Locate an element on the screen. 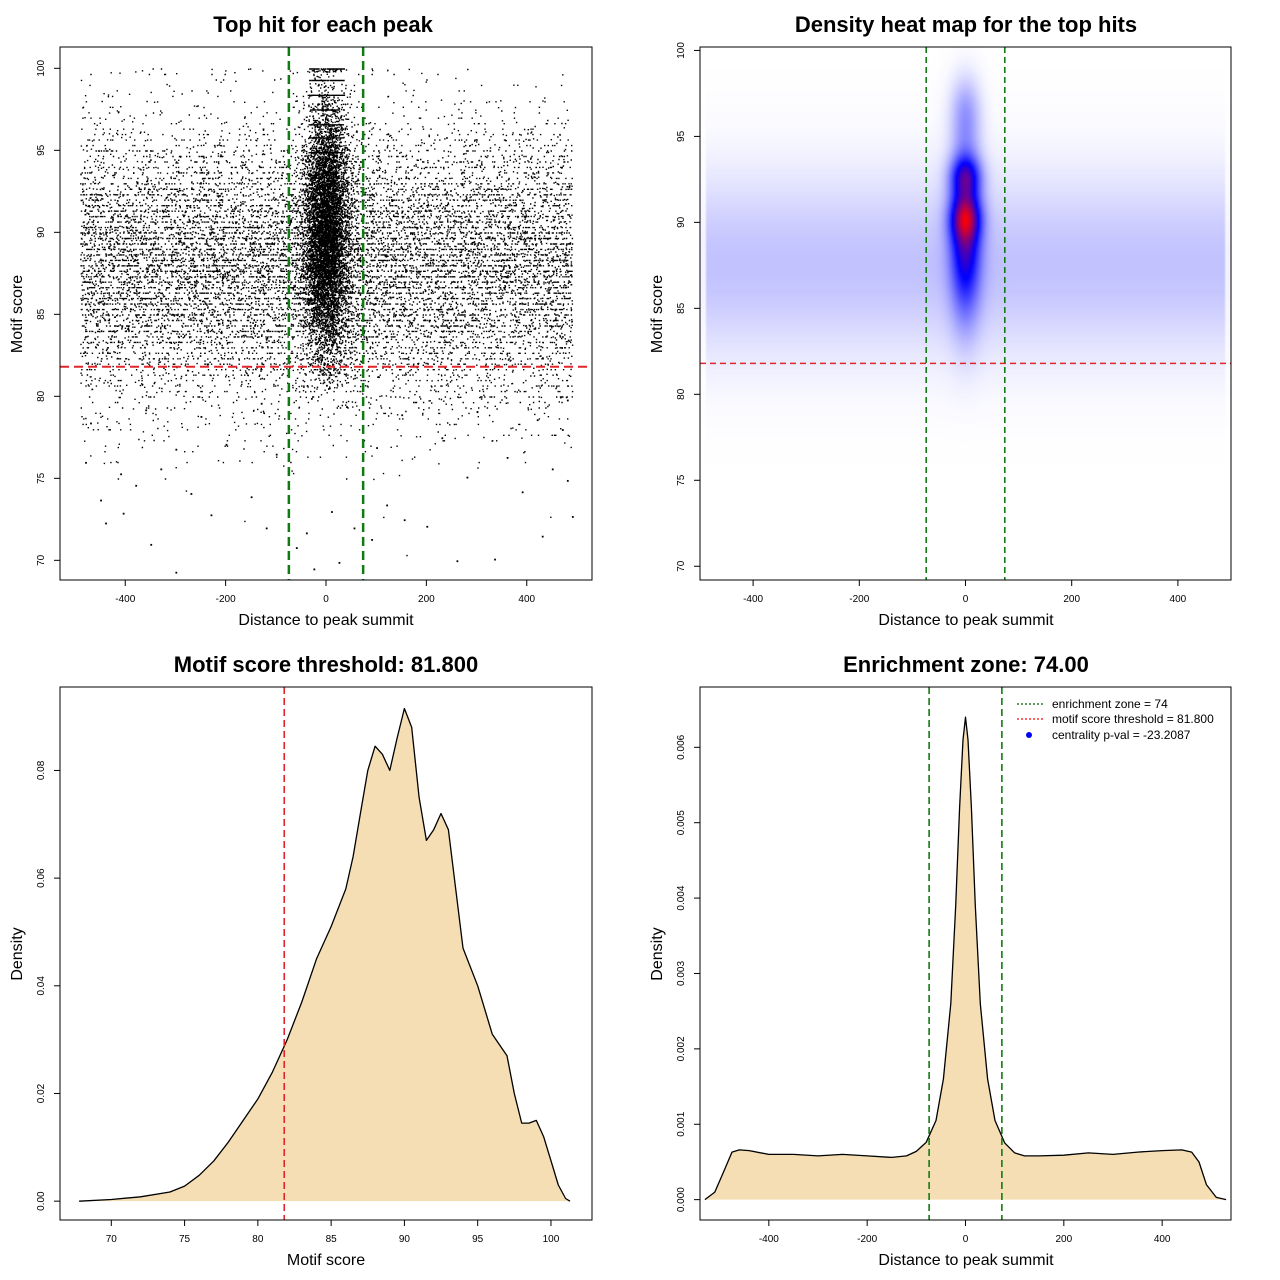  score-density-x-tick-label: 75 is located at coordinates (185, 1239).